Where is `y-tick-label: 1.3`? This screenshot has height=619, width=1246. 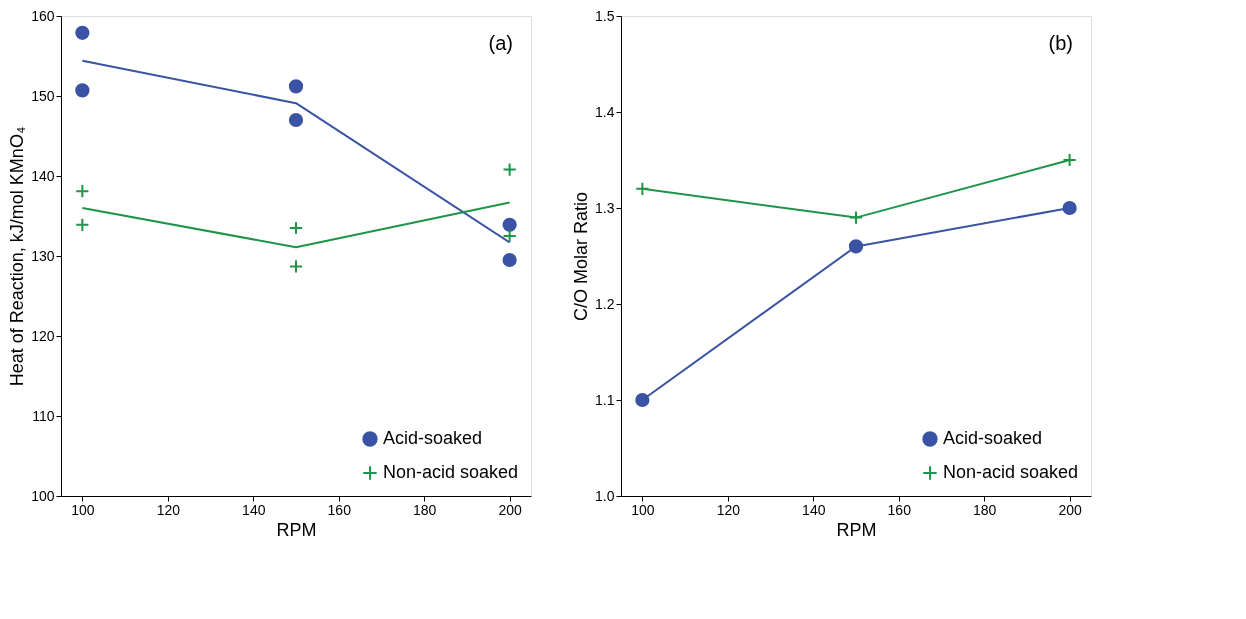
y-tick-label: 1.3 is located at coordinates (605, 207).